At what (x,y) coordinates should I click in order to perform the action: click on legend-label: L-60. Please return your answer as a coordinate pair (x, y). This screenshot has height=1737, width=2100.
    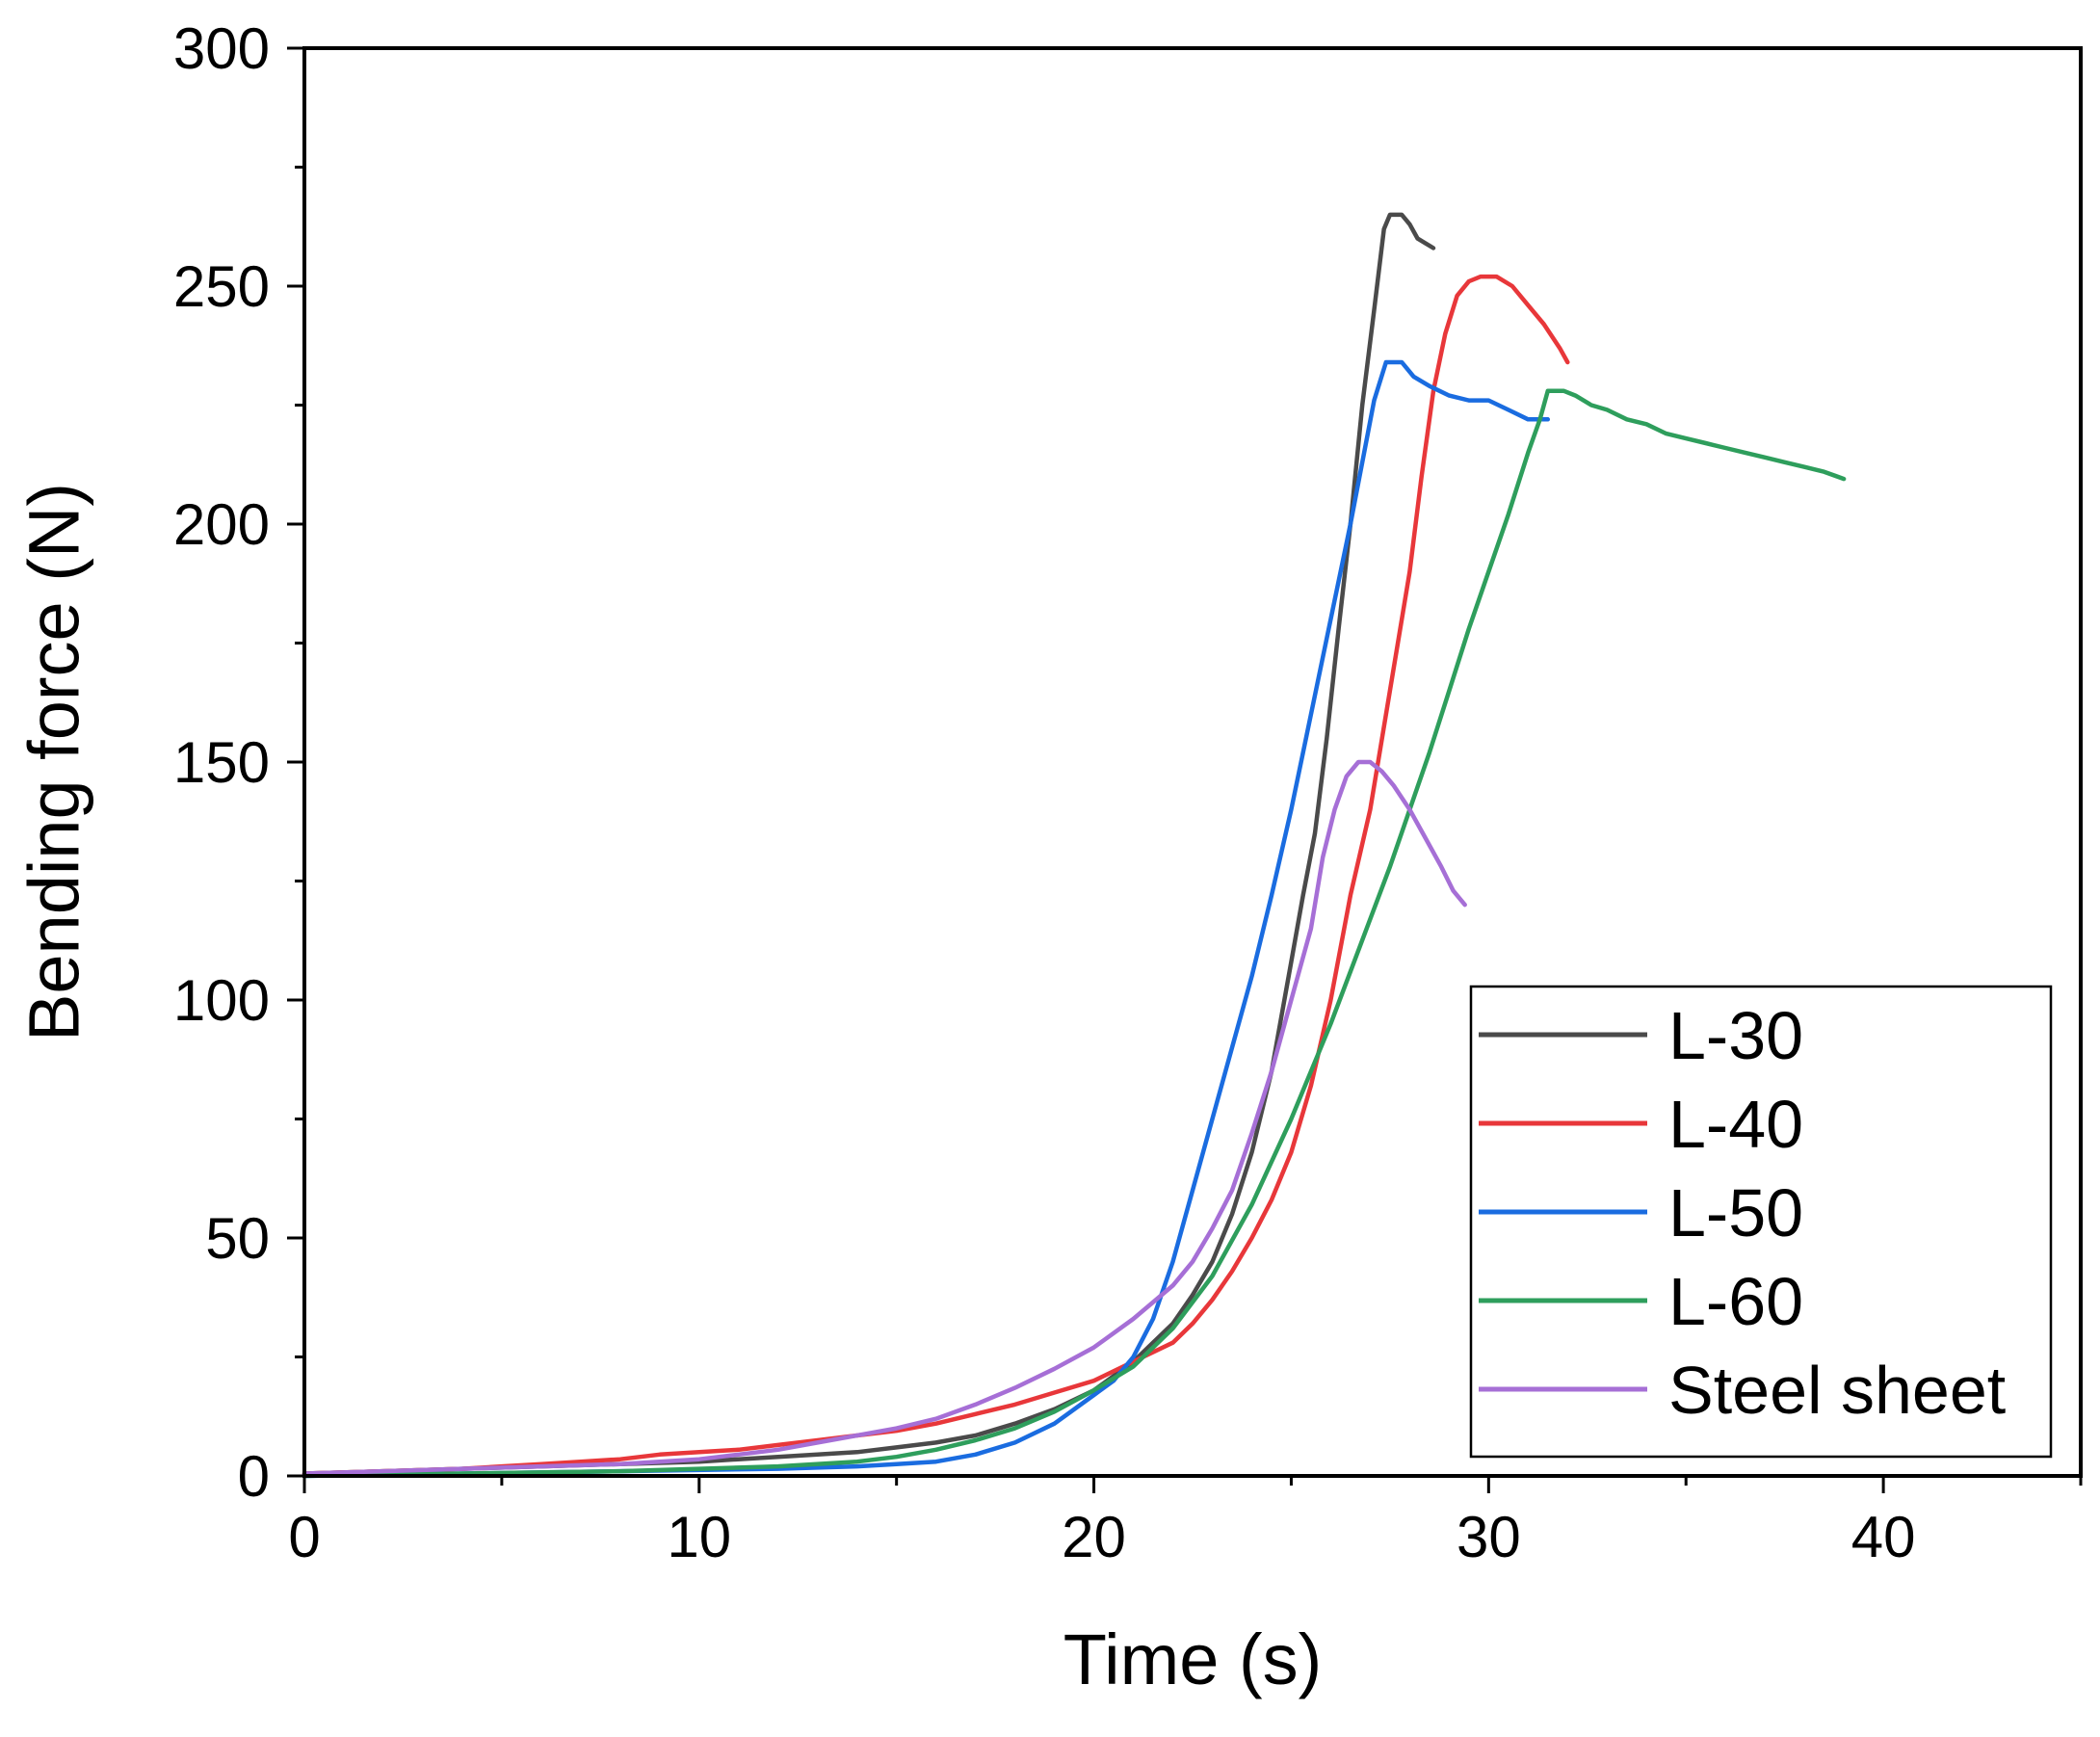
    Looking at the image, I should click on (1736, 1301).